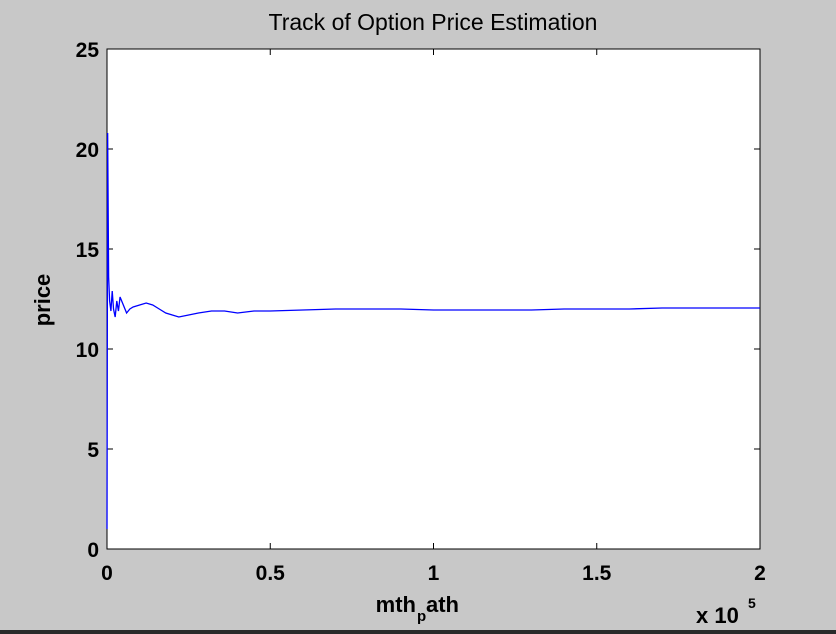 This screenshot has width=836, height=634. What do you see at coordinates (418, 632) in the screenshot?
I see `window-bottom-edge` at bounding box center [418, 632].